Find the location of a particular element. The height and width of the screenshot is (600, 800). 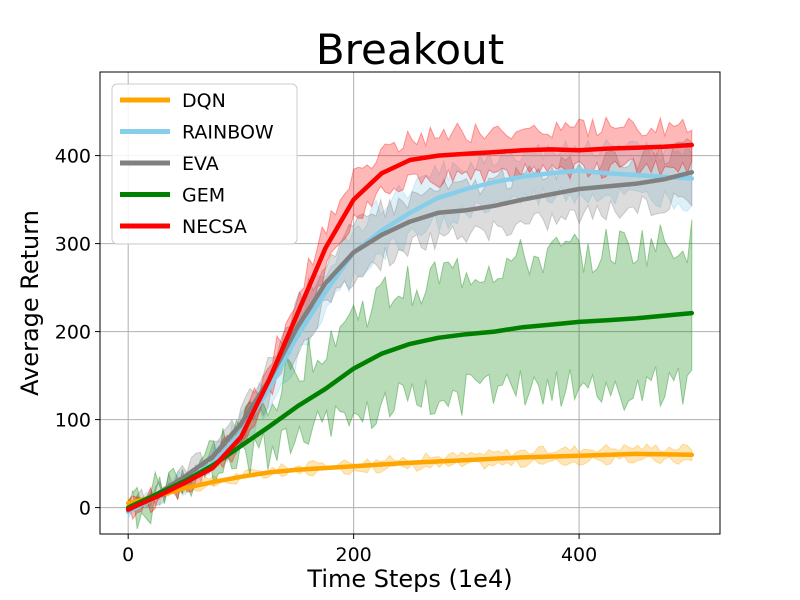

x-tick-label: 400 is located at coordinates (579, 555).